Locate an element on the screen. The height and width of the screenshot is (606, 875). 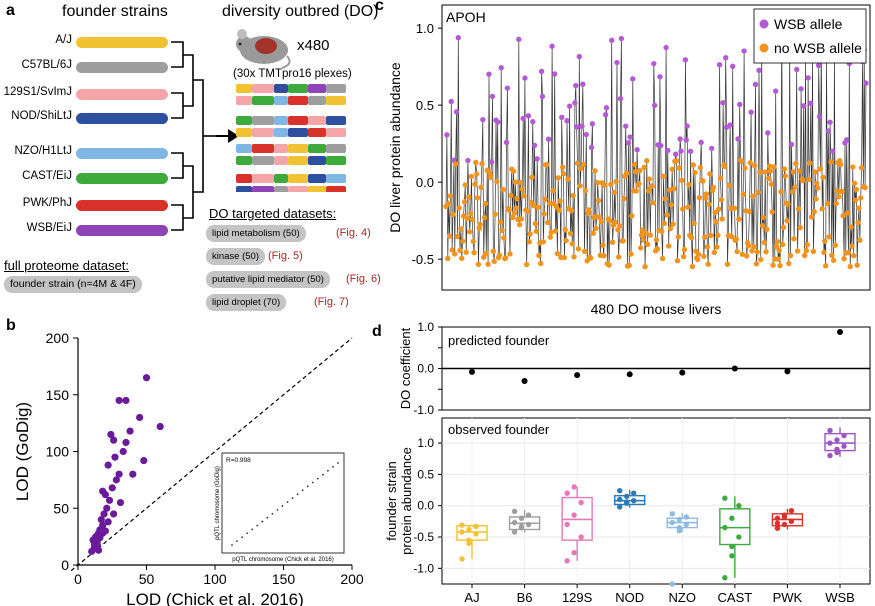
targeted-dataset-chip: lipid droplet (70) is located at coordinates (246, 302).